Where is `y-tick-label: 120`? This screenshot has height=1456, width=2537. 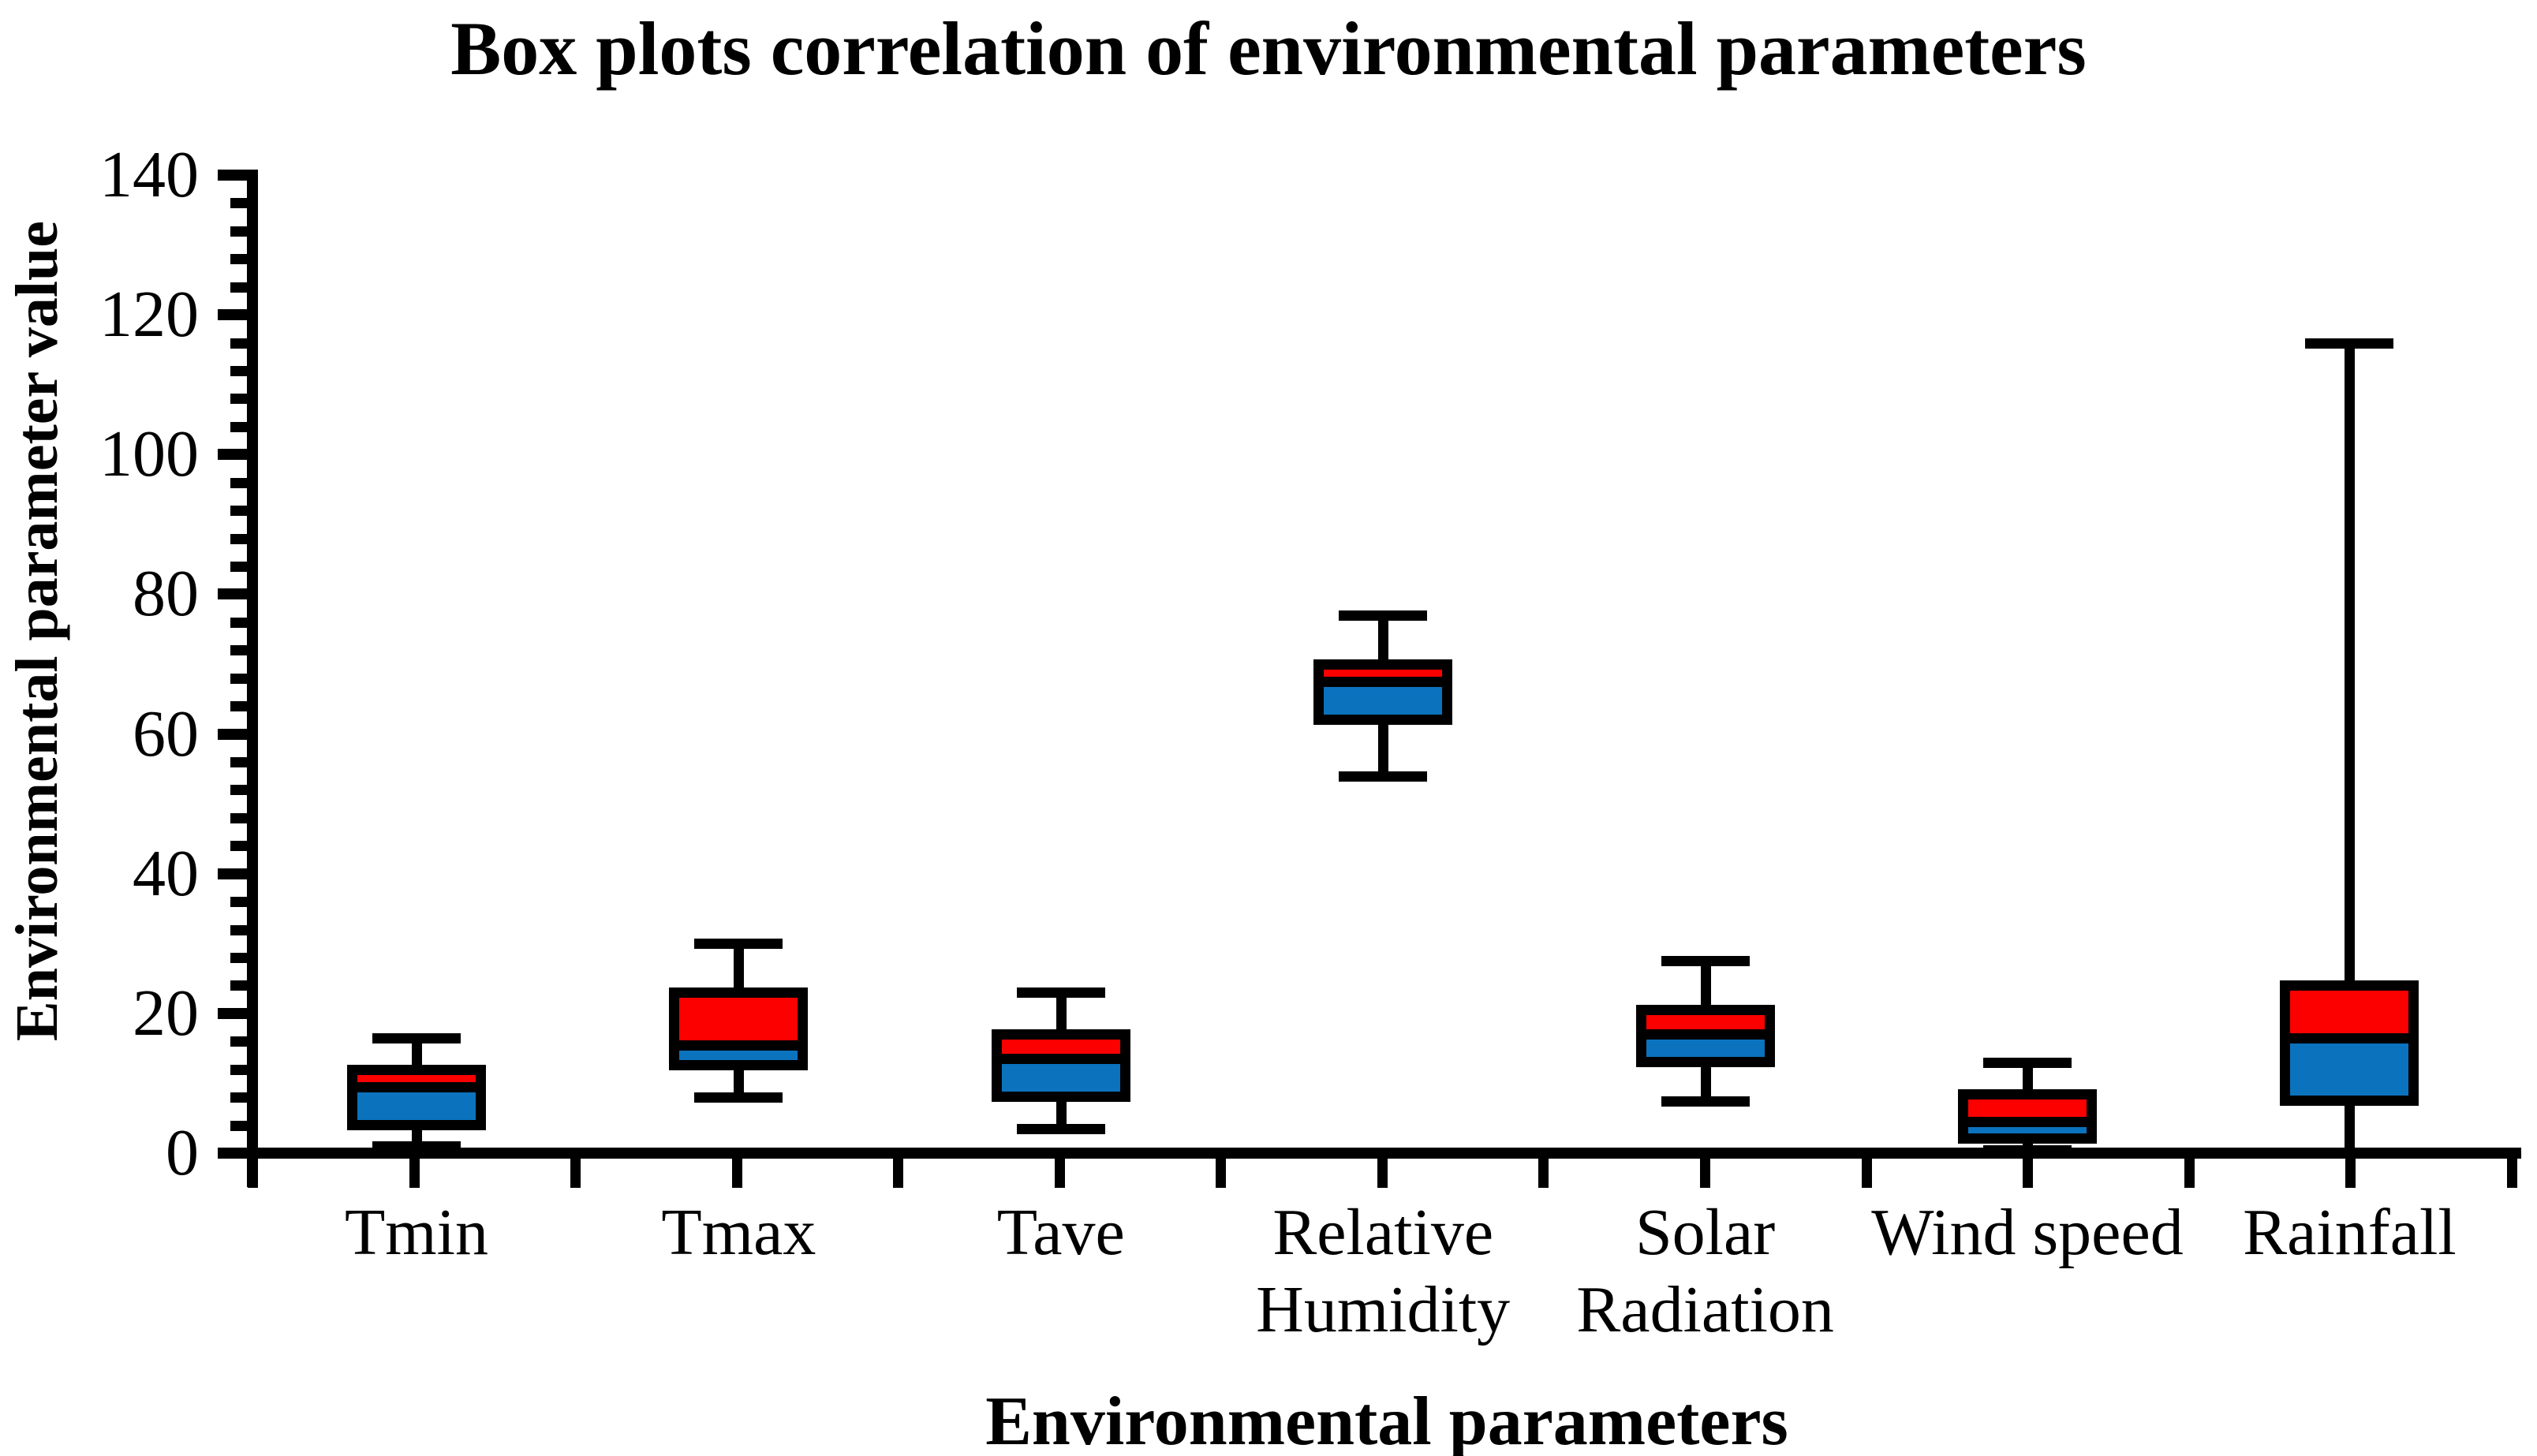 y-tick-label: 120 is located at coordinates (149, 315).